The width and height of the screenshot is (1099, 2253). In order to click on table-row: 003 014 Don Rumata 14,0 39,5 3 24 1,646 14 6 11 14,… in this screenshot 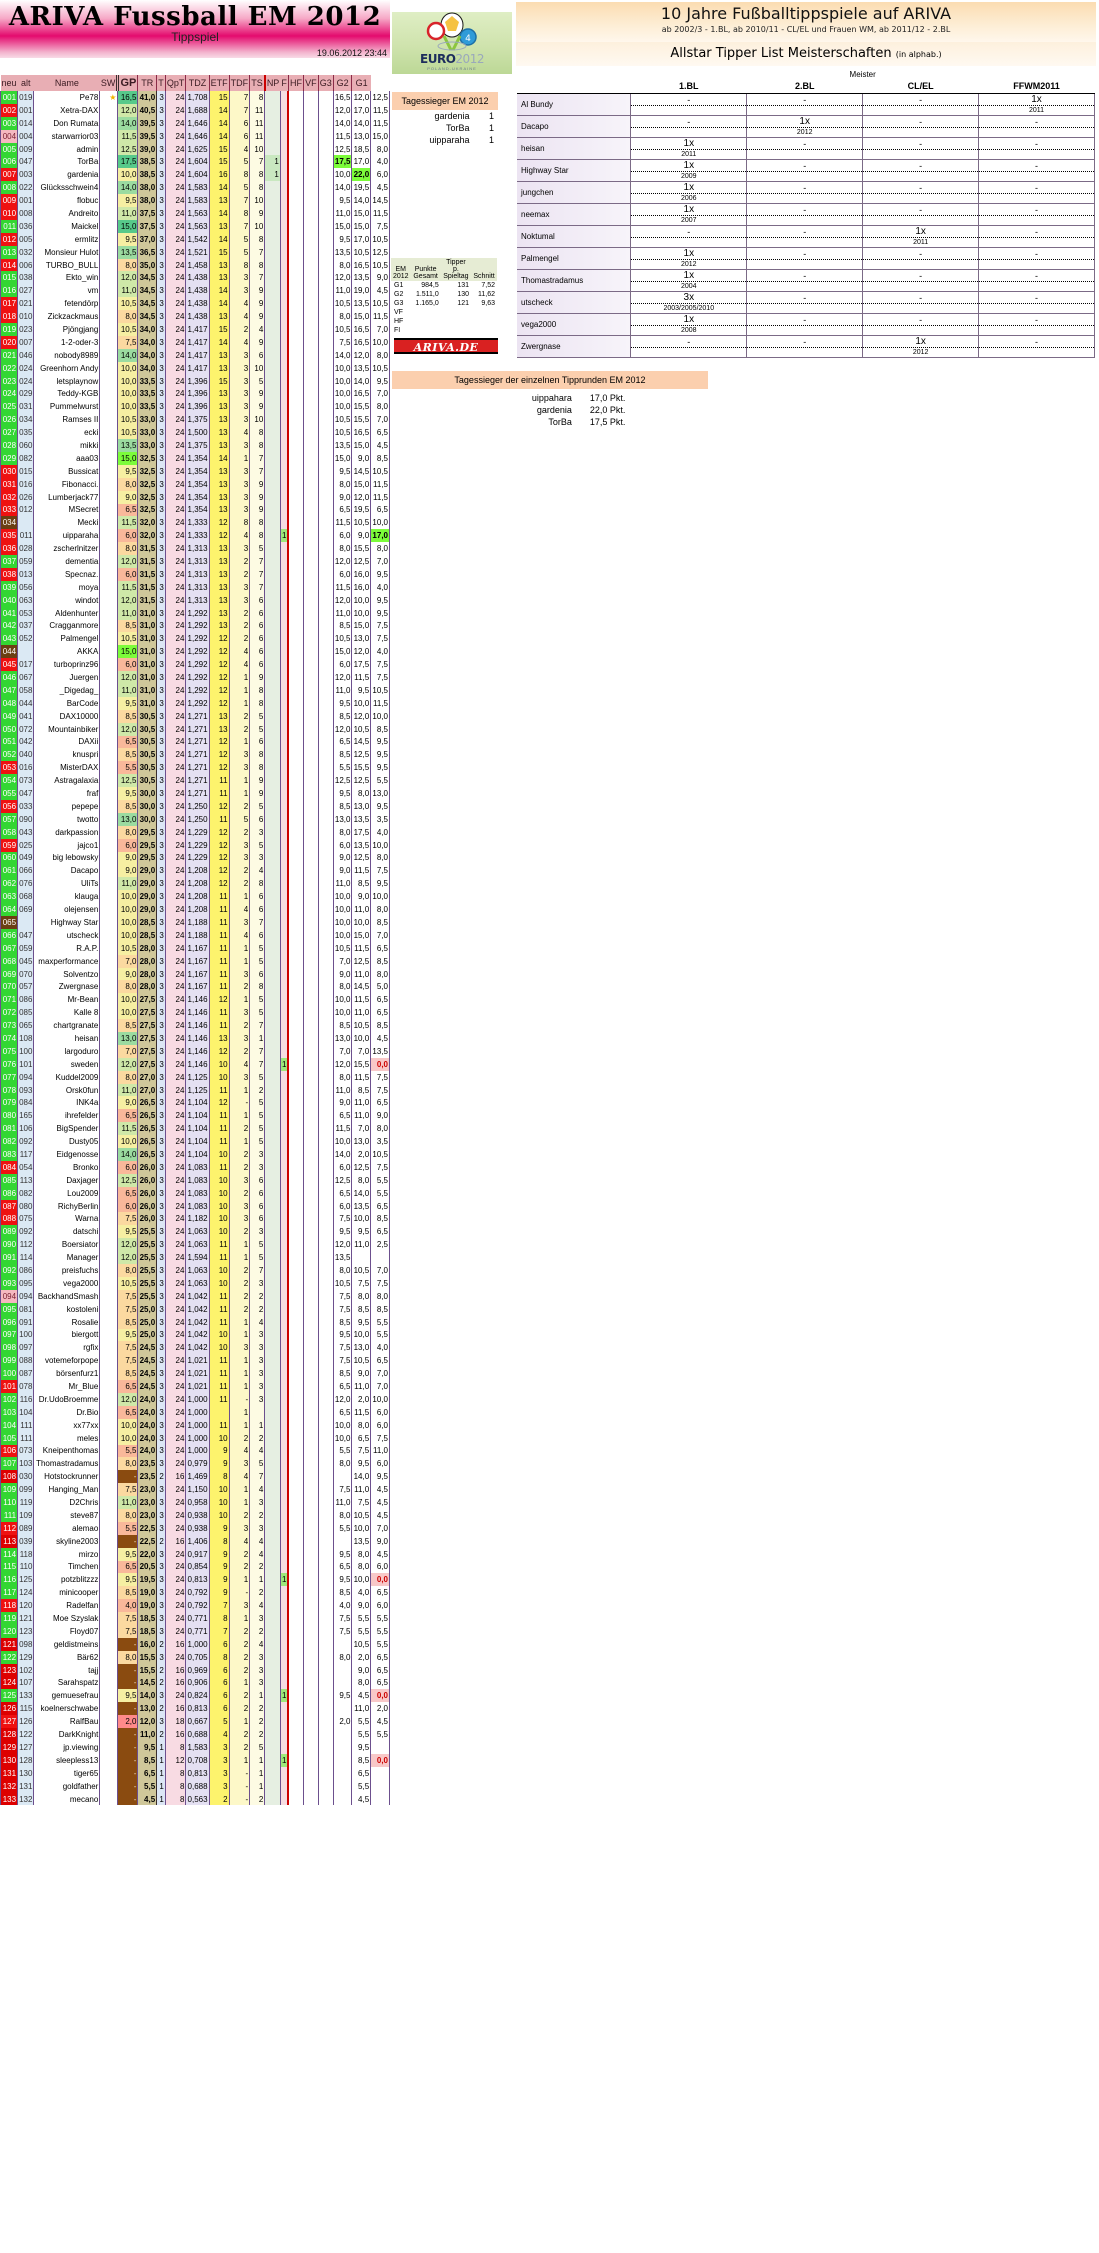, I will do `click(195, 123)`.